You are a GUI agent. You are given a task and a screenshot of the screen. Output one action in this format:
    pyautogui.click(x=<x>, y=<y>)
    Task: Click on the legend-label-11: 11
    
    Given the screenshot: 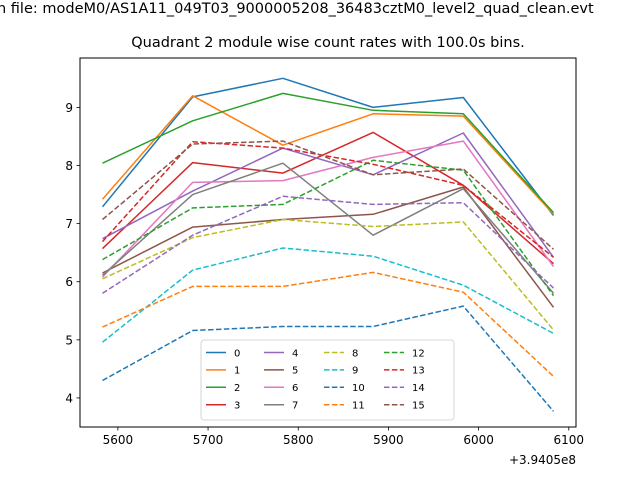 What is the action you would take?
    pyautogui.click(x=358, y=406)
    